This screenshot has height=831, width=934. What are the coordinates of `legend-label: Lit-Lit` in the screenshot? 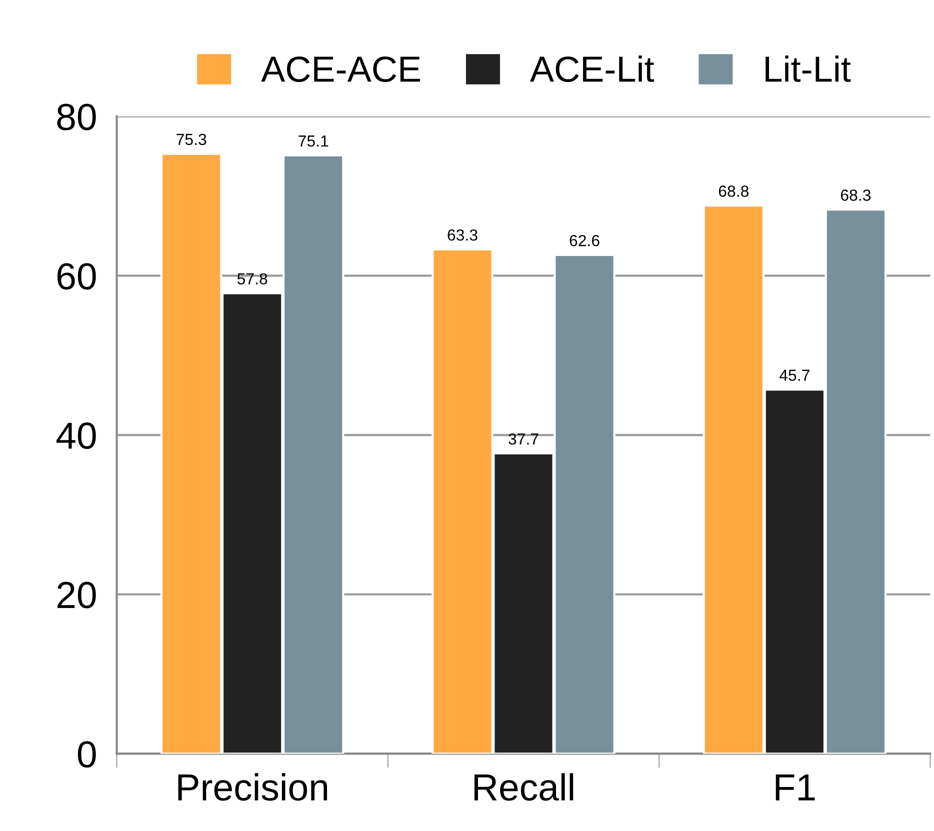 It's located at (808, 68).